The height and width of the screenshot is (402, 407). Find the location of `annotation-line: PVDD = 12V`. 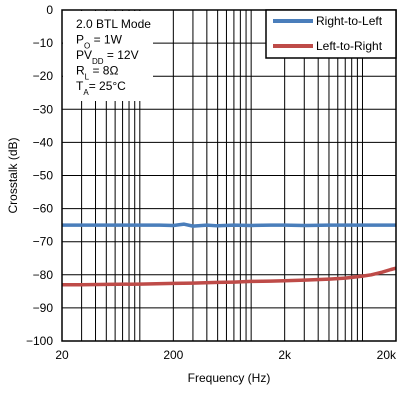

annotation-line: PVDD = 12V is located at coordinates (107, 57).